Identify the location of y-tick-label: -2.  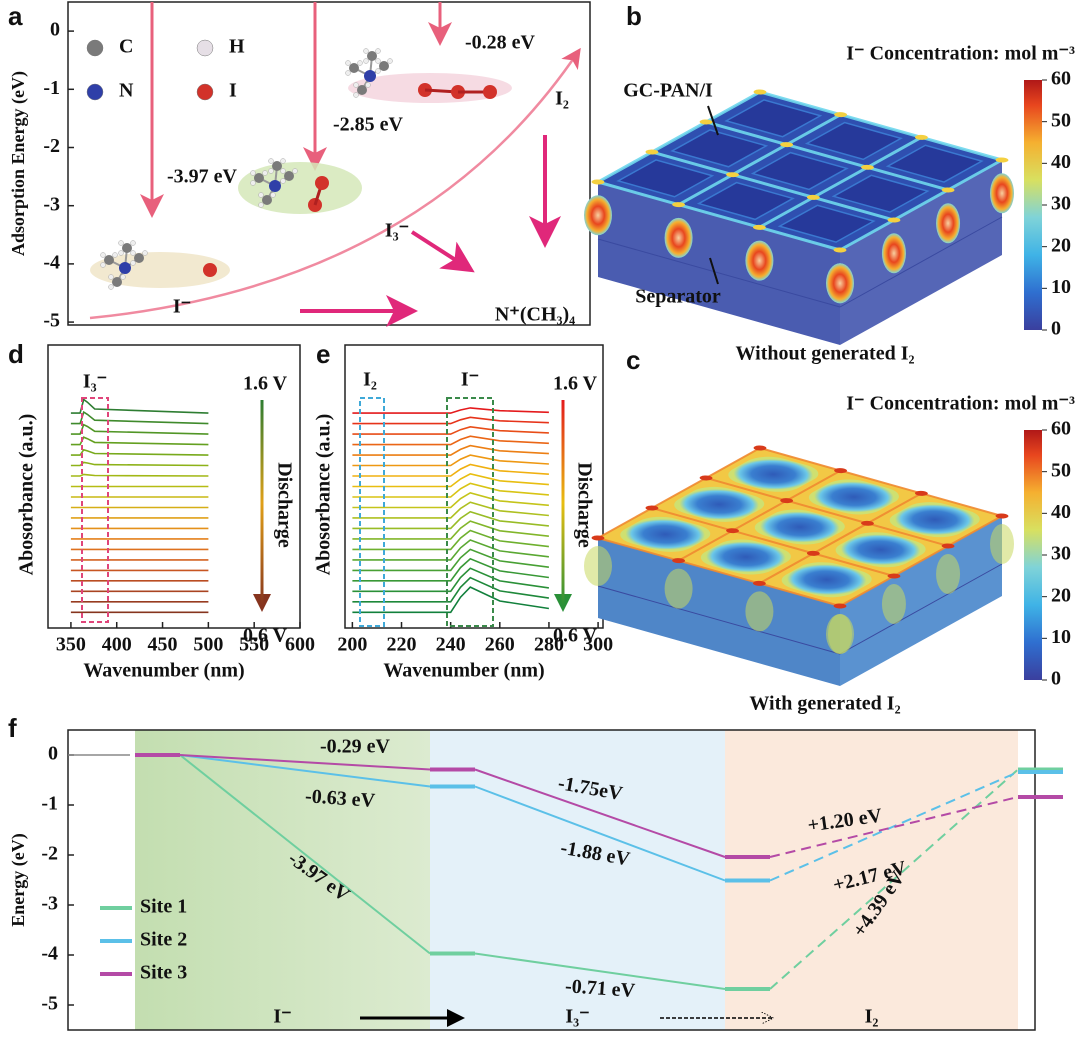
(49, 854).